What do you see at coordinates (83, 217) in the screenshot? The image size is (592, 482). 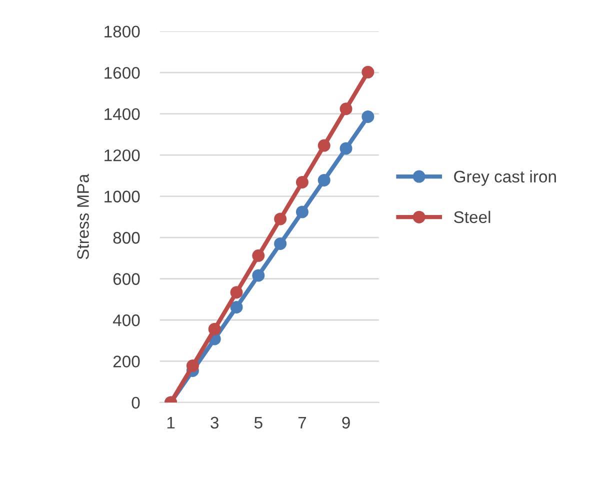 I see `y-axis-title: Stress MPa` at bounding box center [83, 217].